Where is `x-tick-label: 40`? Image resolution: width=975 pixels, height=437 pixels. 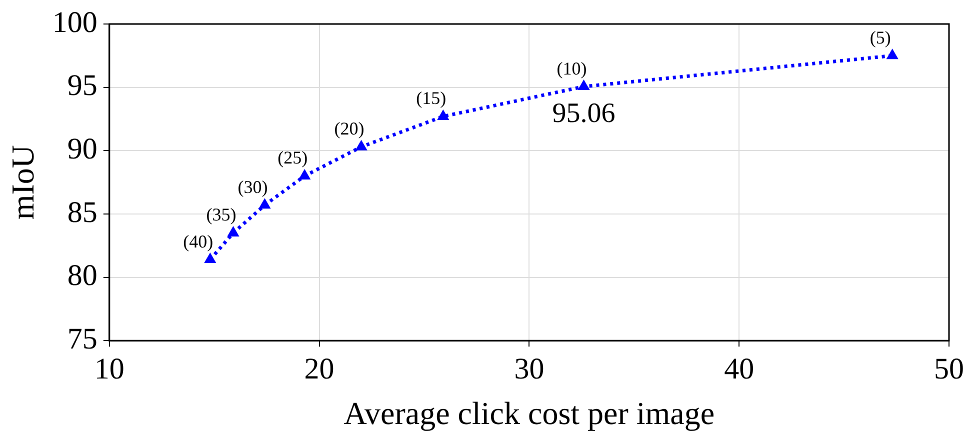
x-tick-label: 40 is located at coordinates (739, 369).